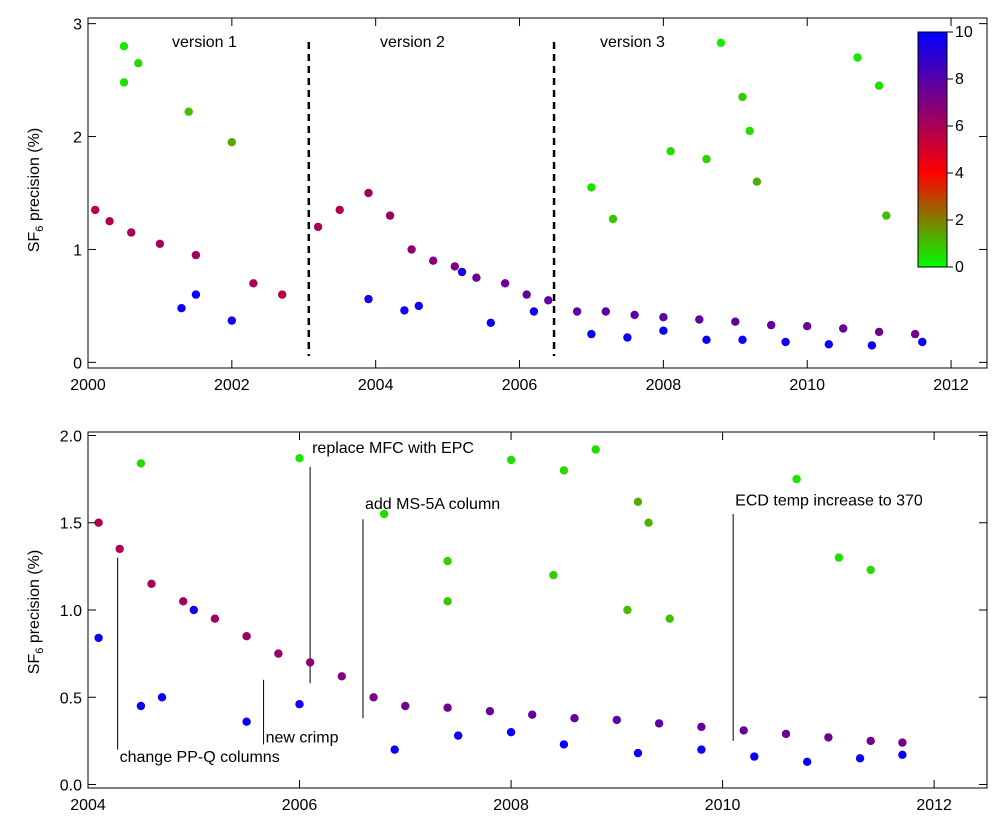 This screenshot has height=821, width=1001. I want to click on y-tick-label: 1.0, so click(71, 611).